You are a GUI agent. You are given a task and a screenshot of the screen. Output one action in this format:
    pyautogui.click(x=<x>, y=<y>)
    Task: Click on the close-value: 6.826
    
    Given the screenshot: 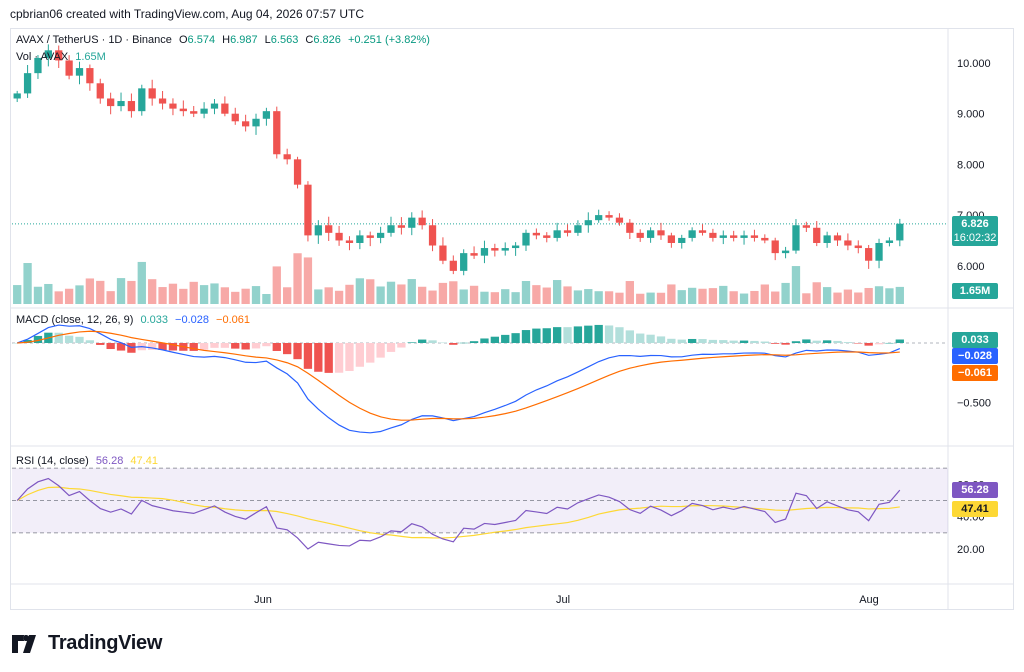 What is the action you would take?
    pyautogui.click(x=327, y=40)
    